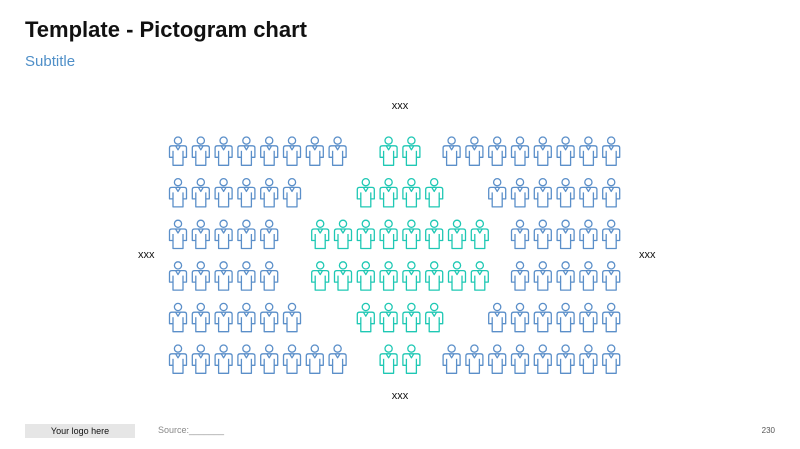 Image resolution: width=800 pixels, height=449 pixels. Describe the element at coordinates (80, 431) in the screenshot. I see `logo-placeholder: Your logo here` at that location.